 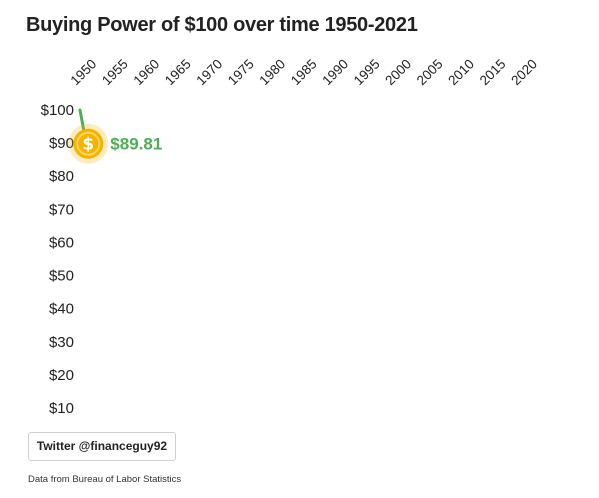 I want to click on x-tick-label: 2000, so click(x=398, y=72).